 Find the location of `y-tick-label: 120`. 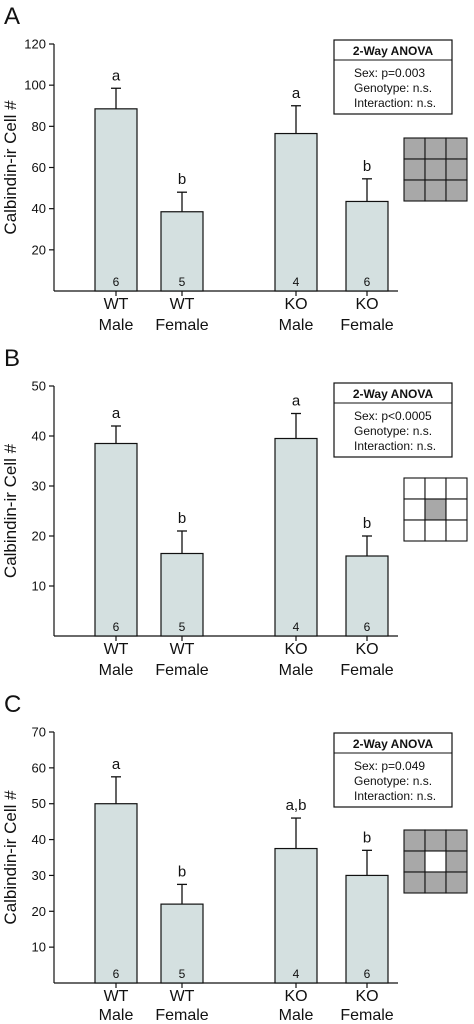

y-tick-label: 120 is located at coordinates (35, 44).